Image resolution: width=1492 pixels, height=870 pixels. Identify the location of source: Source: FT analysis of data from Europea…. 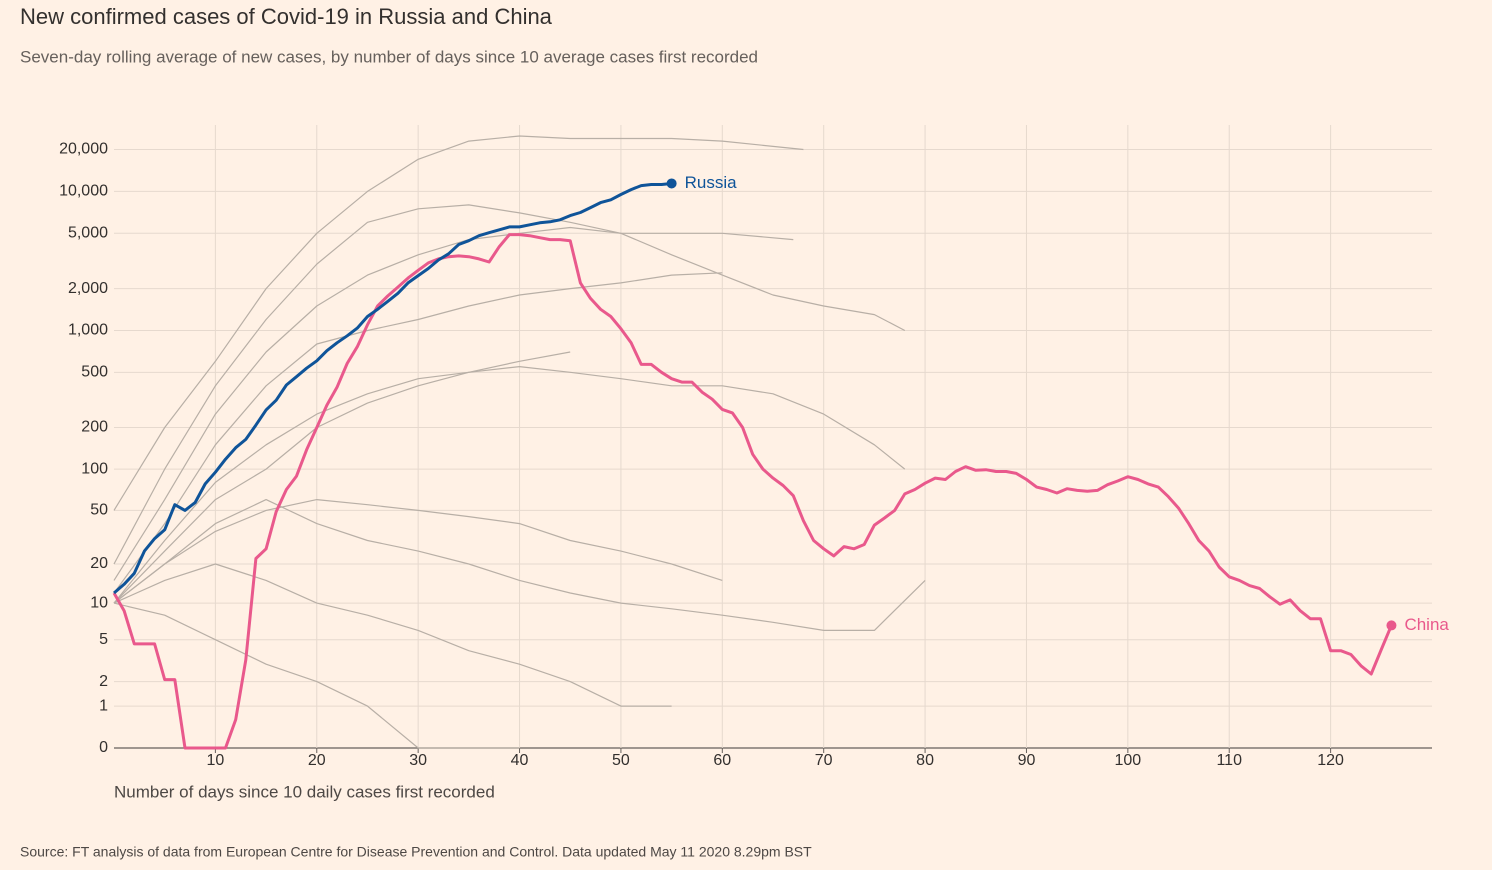
(416, 852).